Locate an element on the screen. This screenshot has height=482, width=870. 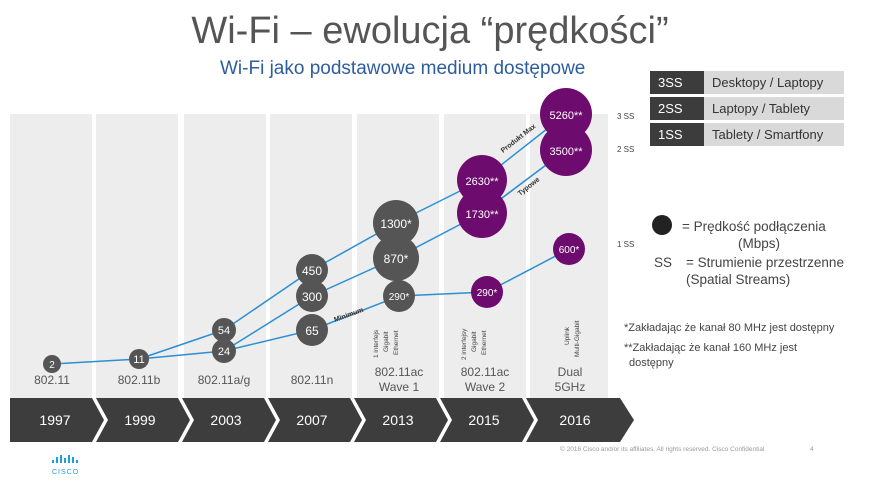
speed-value: 870* is located at coordinates (396, 259).